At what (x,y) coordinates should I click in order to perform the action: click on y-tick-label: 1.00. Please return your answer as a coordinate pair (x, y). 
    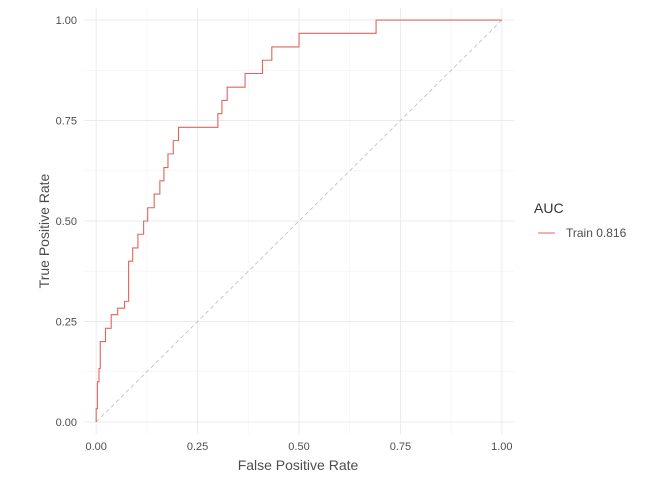
    Looking at the image, I should click on (66, 21).